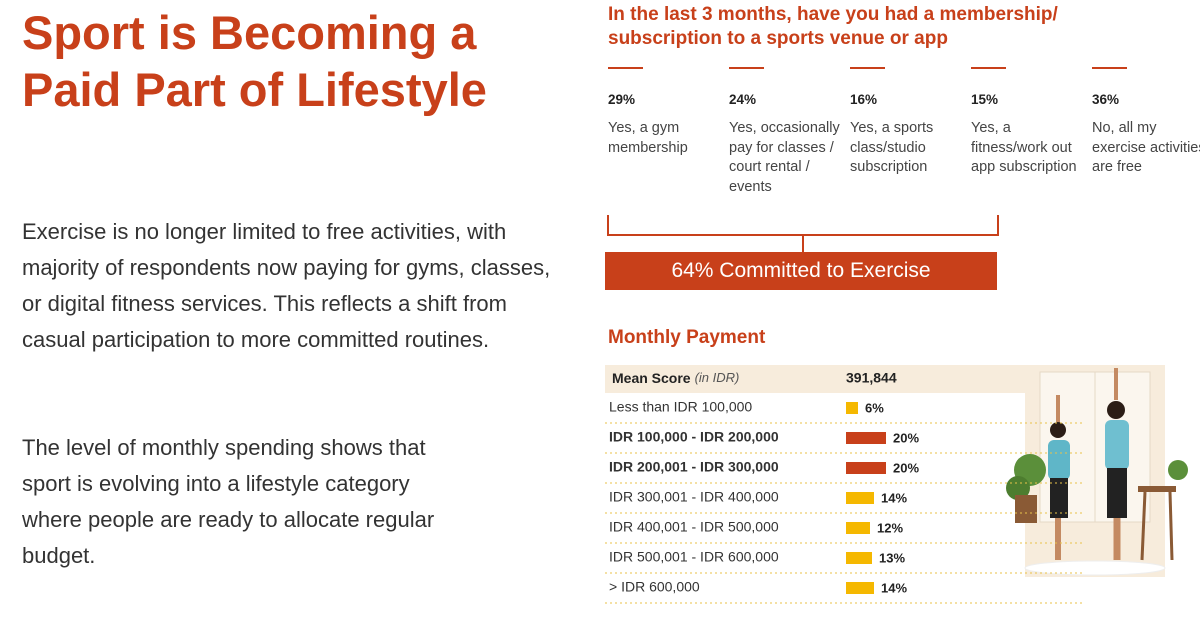  I want to click on summary-box: 64% Committed to Exercise, so click(801, 271).